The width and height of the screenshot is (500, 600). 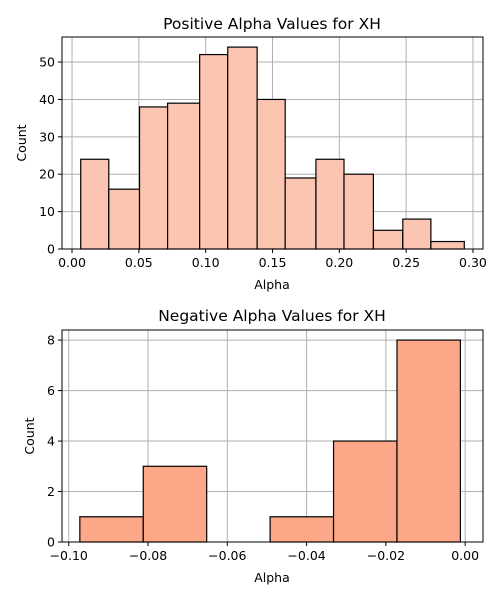 What do you see at coordinates (47, 99) in the screenshot?
I see `y-tick-label: 40` at bounding box center [47, 99].